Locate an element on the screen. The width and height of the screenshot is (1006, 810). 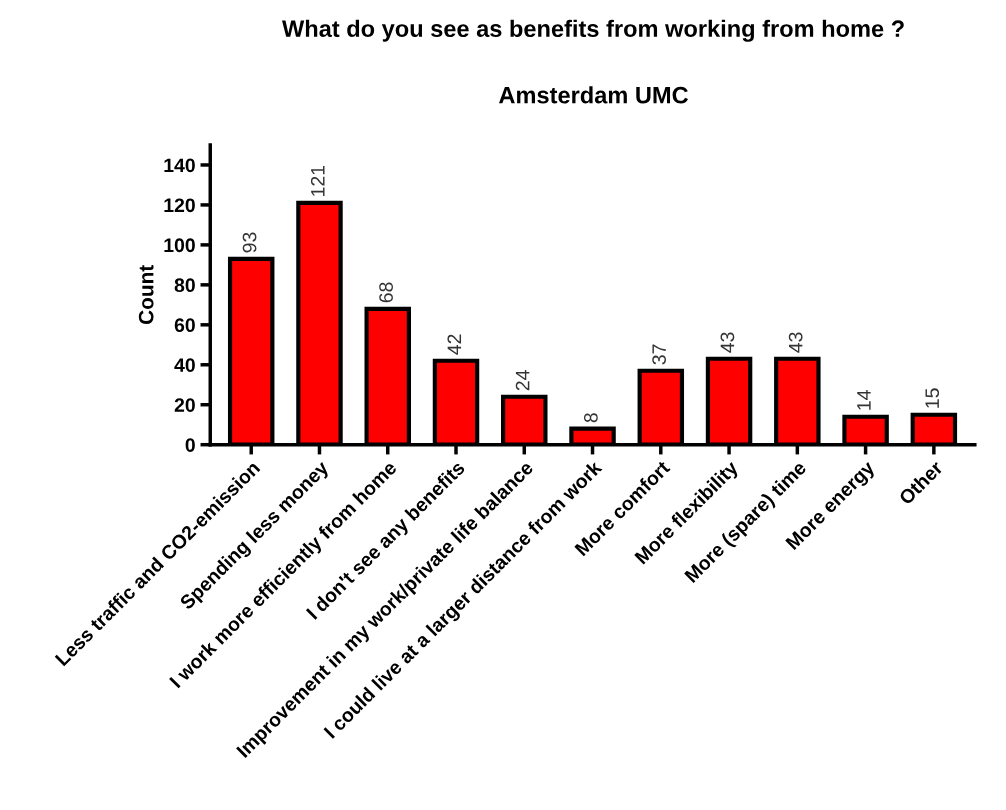
y-tick-label: 100 is located at coordinates (179, 245).